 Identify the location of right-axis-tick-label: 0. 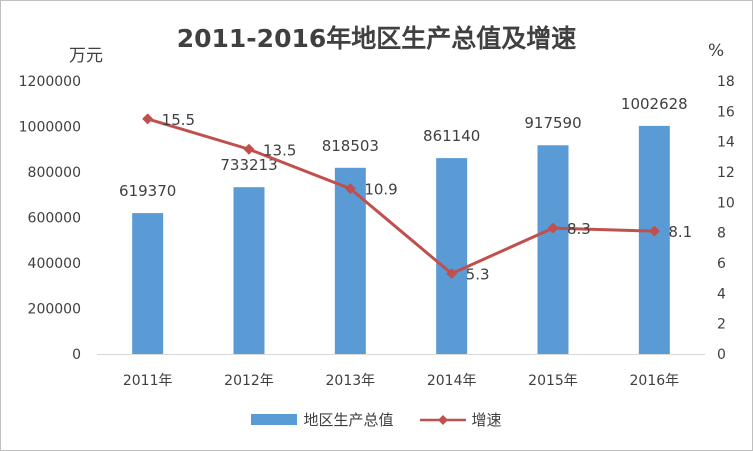
(721, 355).